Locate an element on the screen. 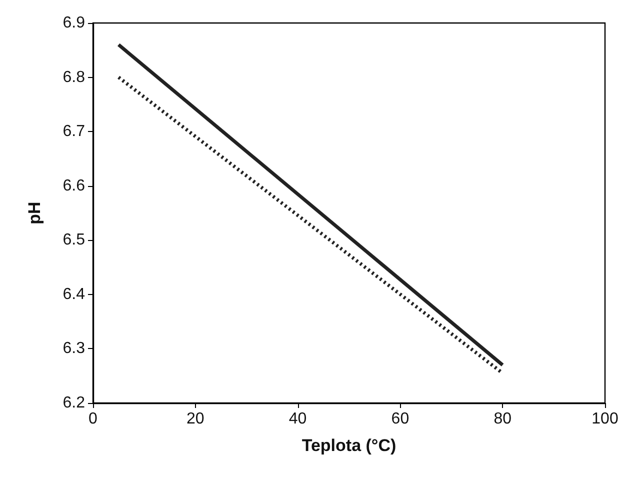 This screenshot has width=638, height=477. y-tick-label: 6.9 is located at coordinates (74, 23).